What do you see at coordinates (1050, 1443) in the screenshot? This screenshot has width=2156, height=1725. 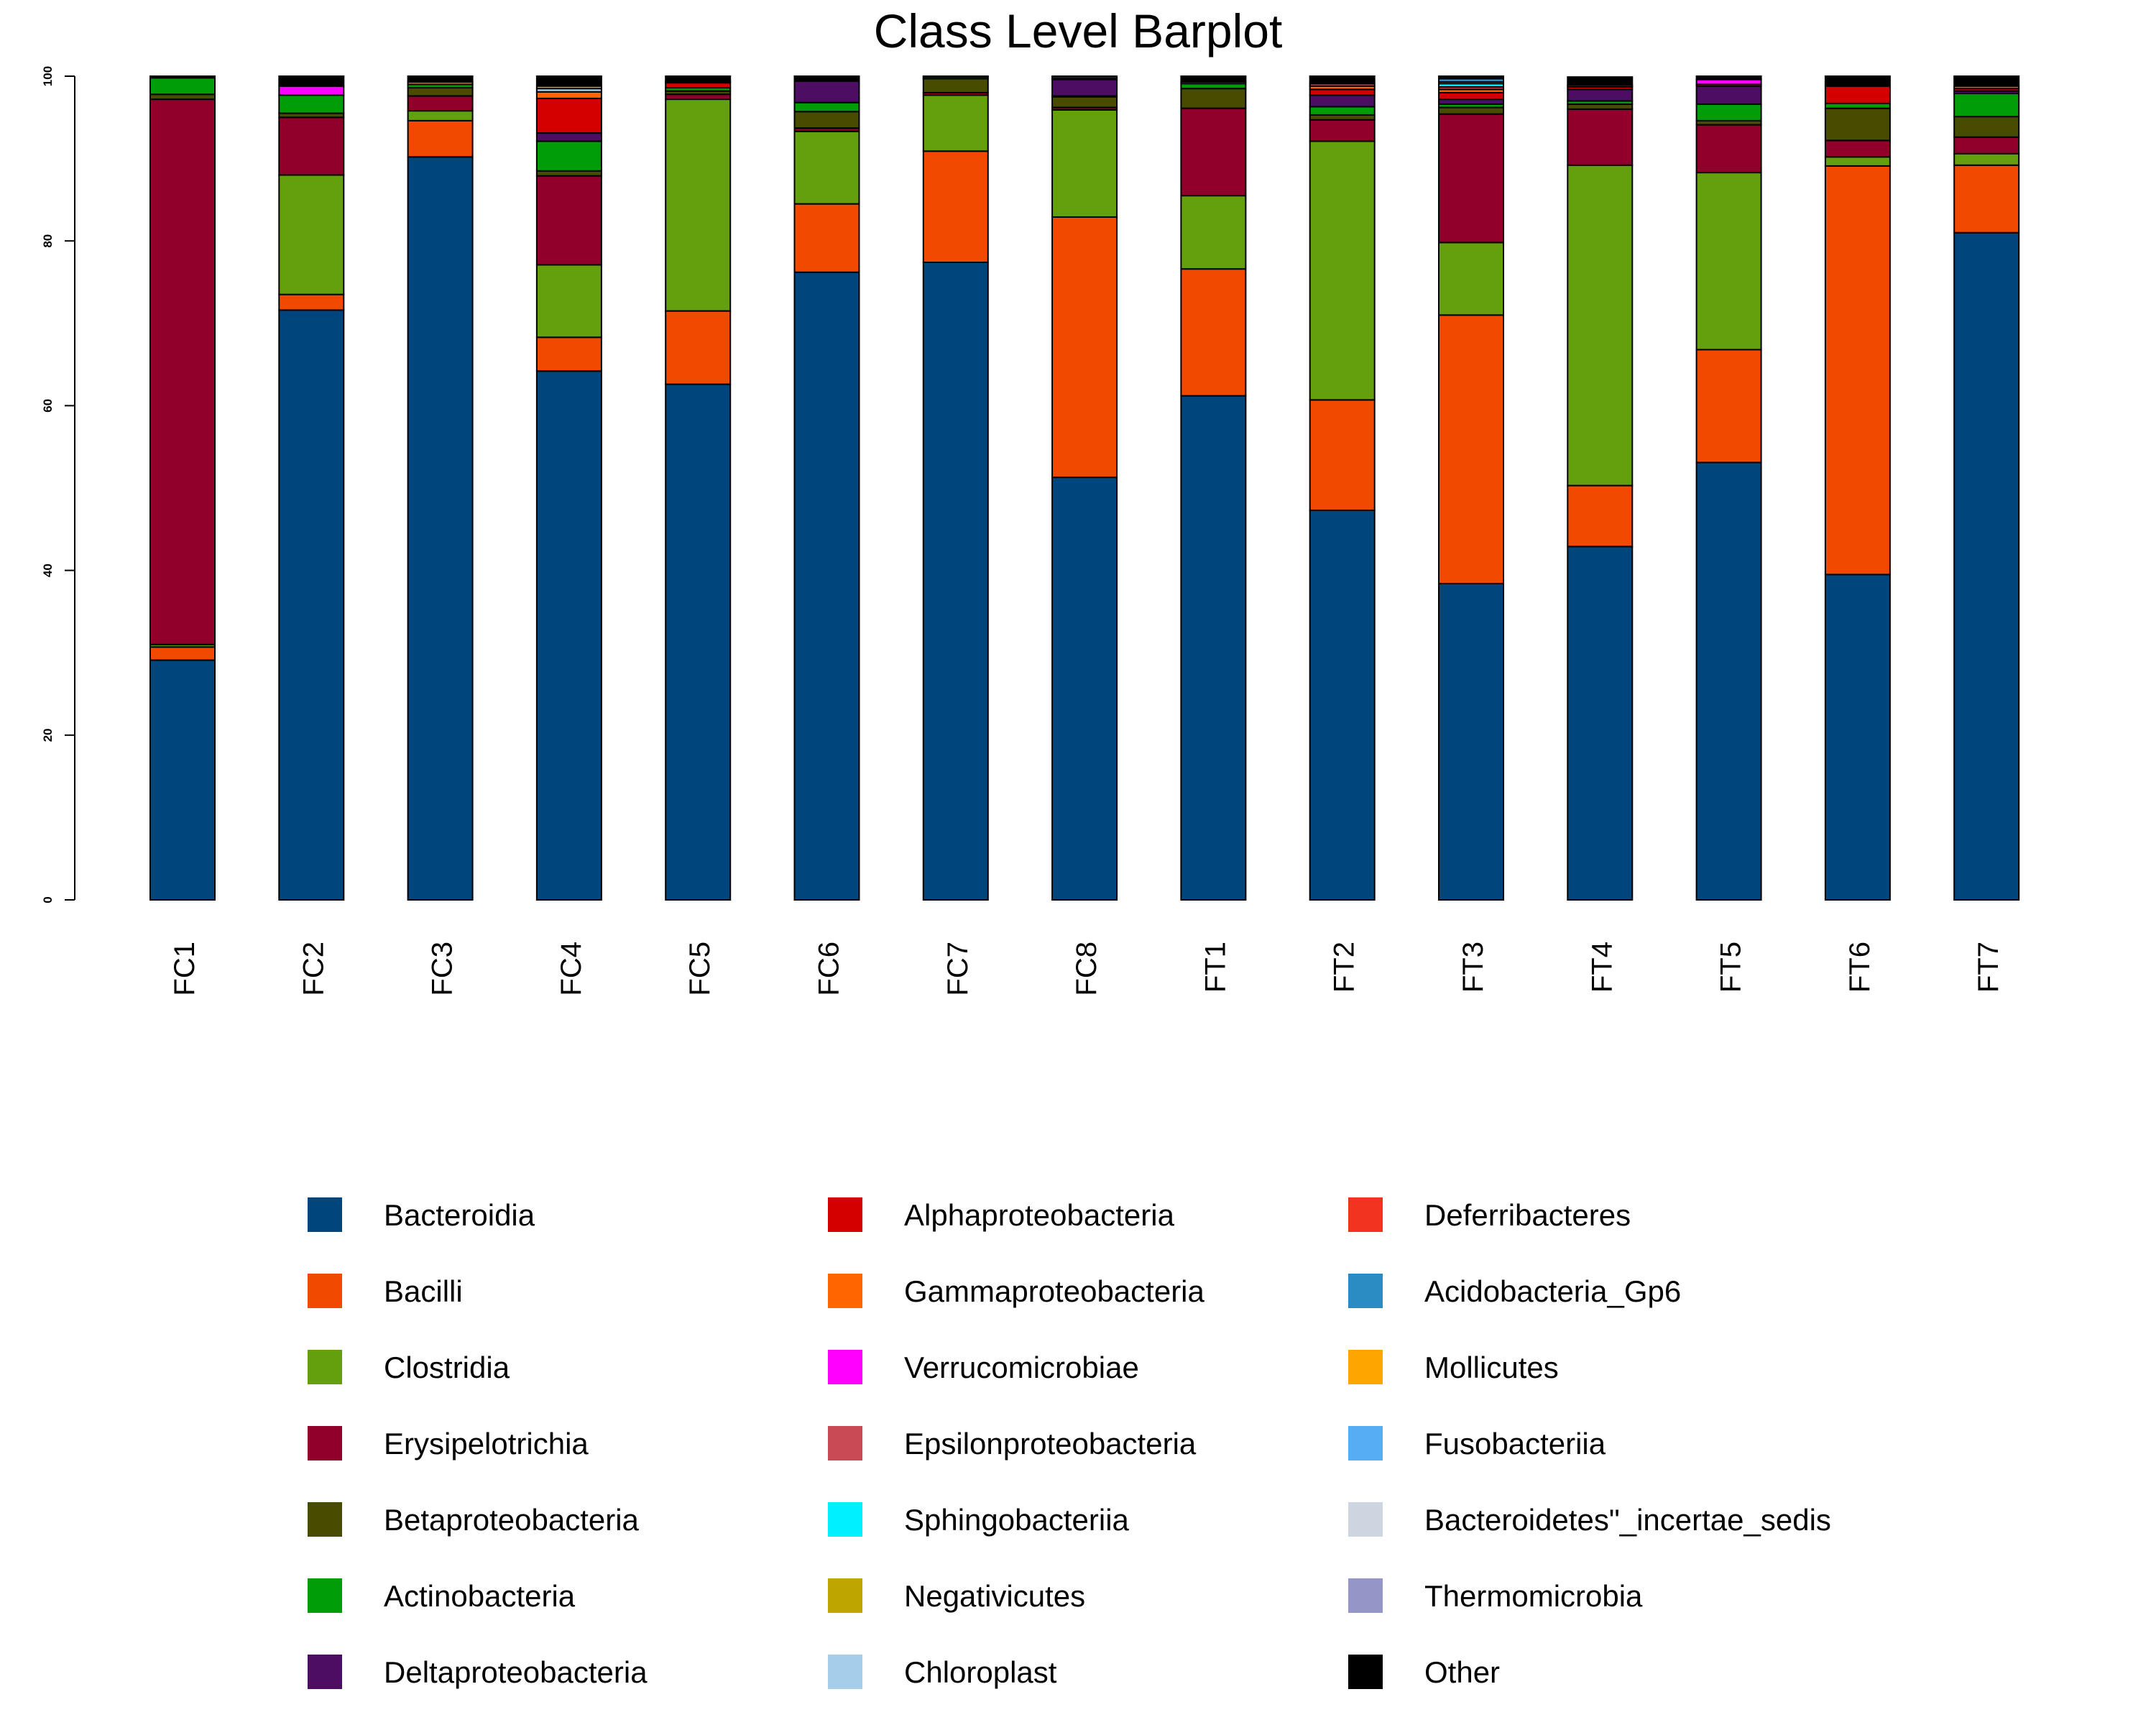 I see `legend-label: Epsilonproteobacteria` at bounding box center [1050, 1443].